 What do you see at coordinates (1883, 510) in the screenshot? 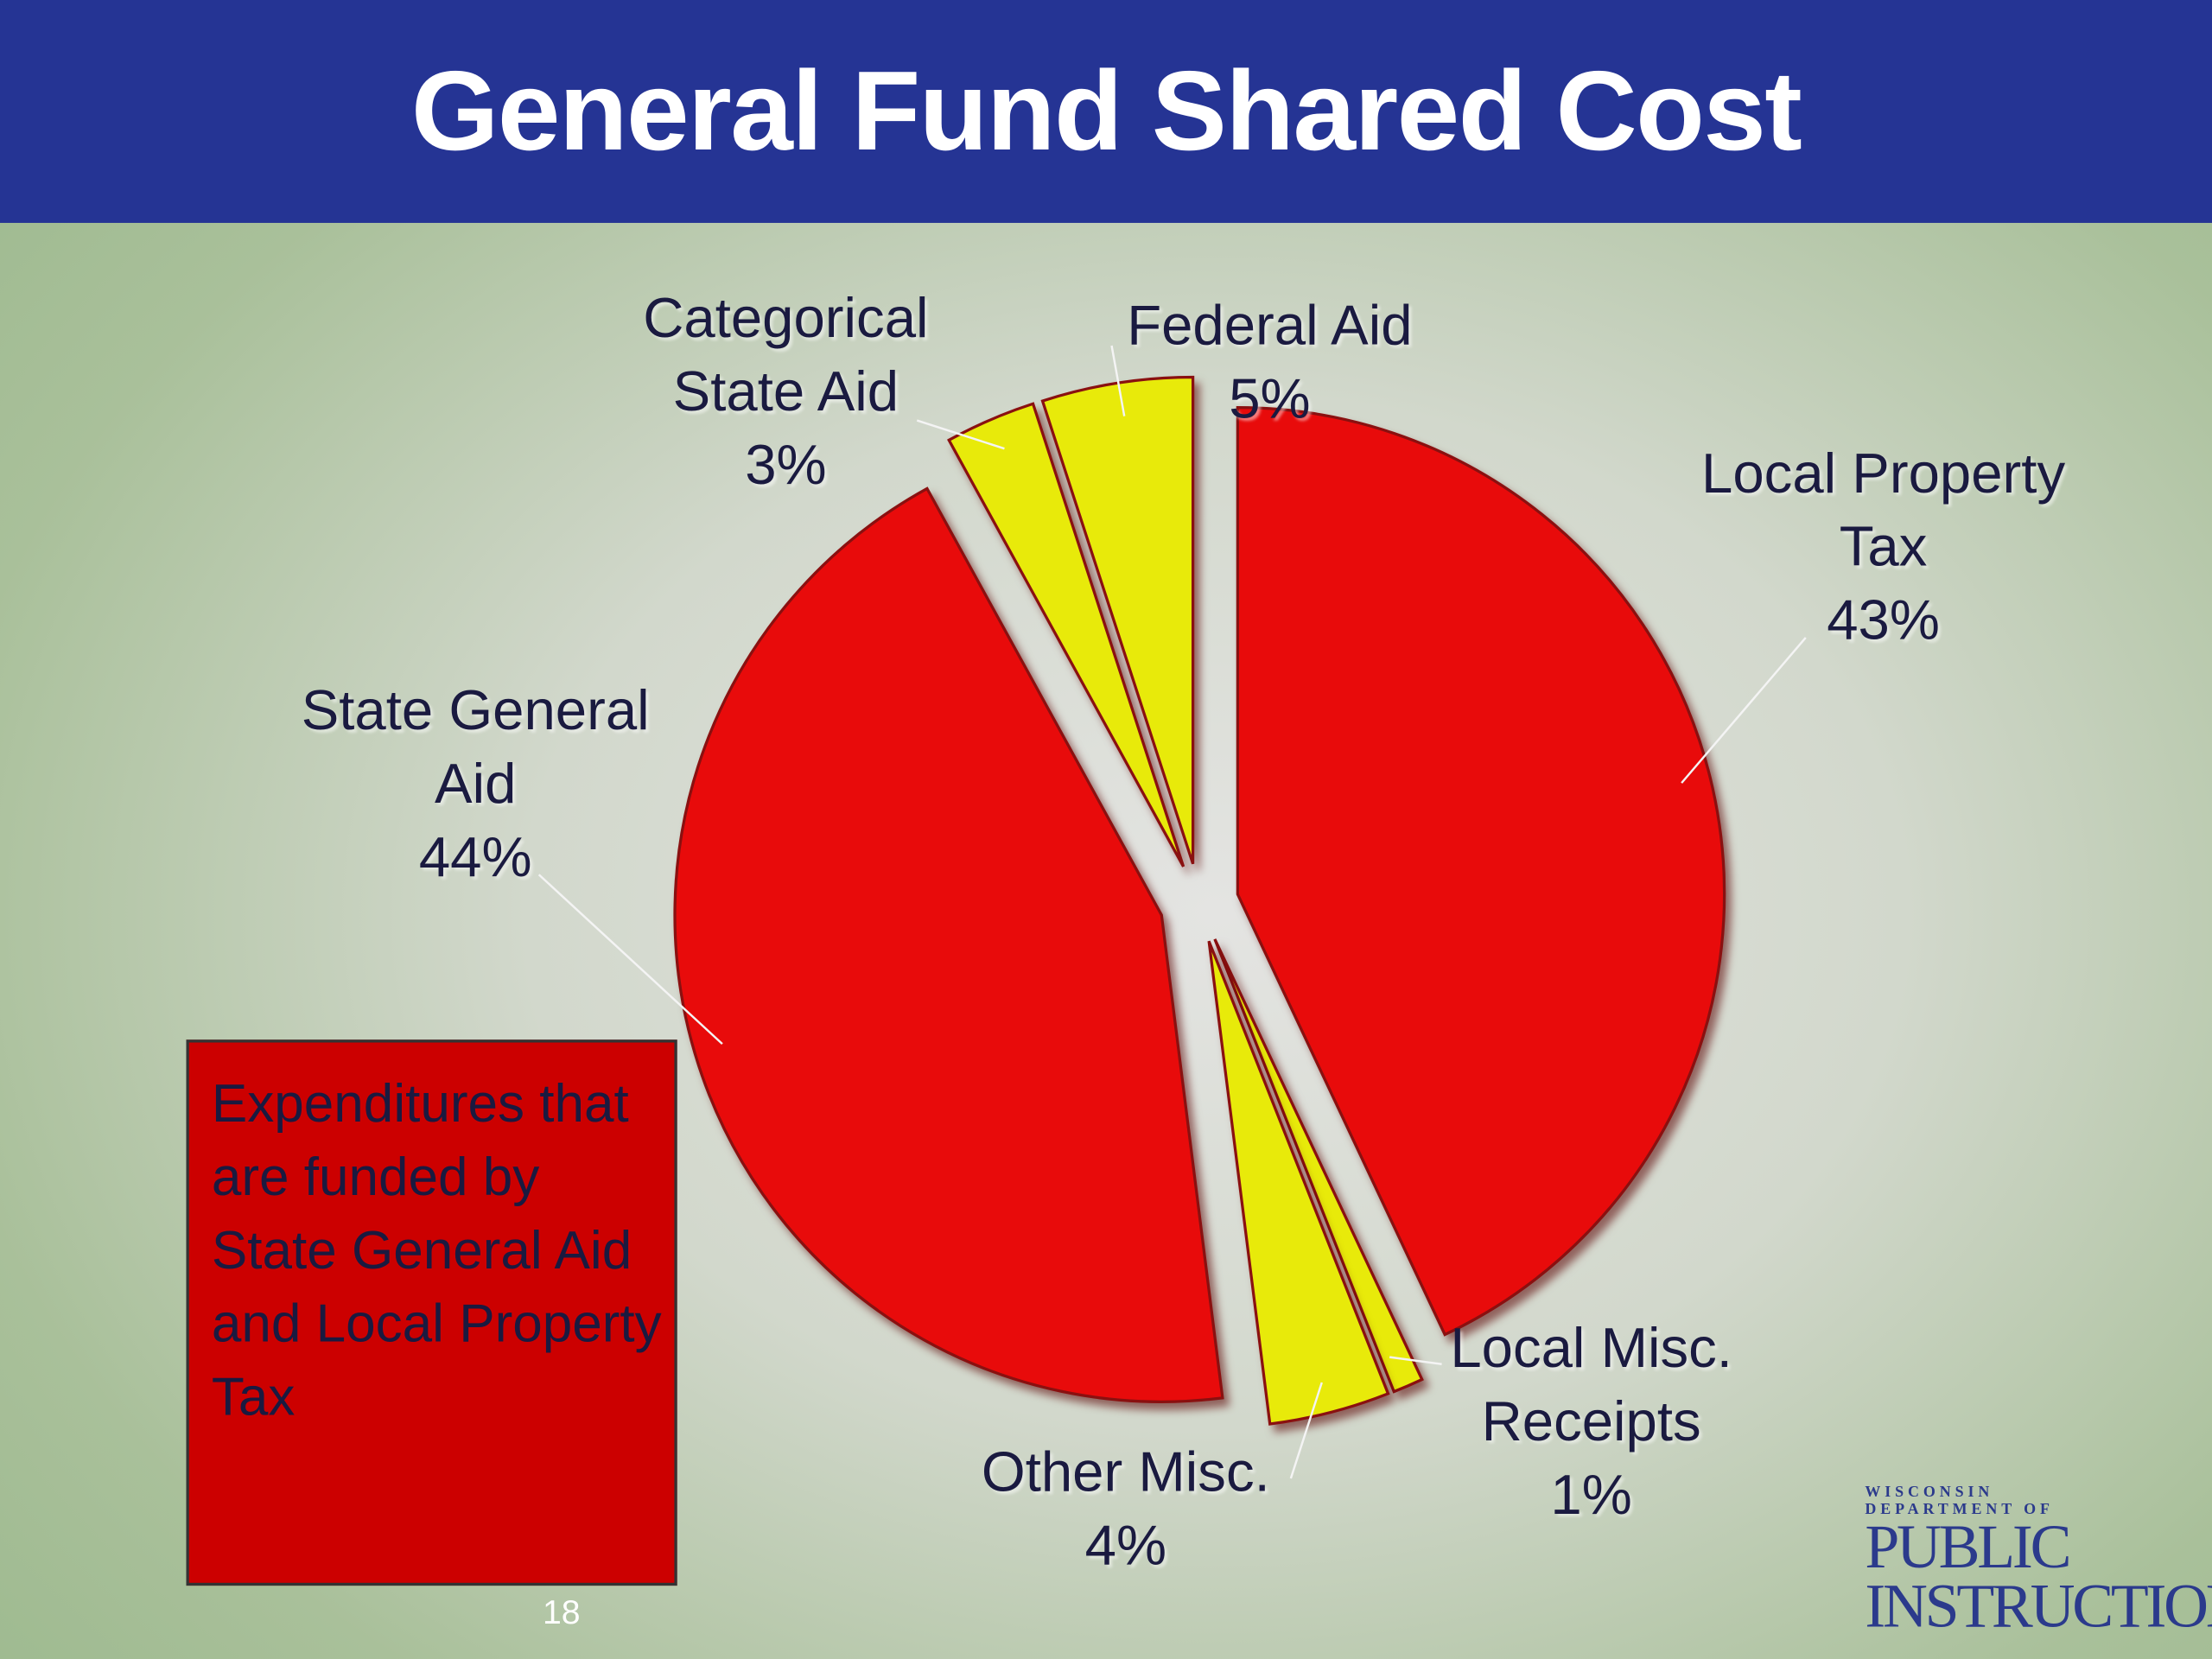
I see `slice-label: Local Property Tax` at bounding box center [1883, 510].